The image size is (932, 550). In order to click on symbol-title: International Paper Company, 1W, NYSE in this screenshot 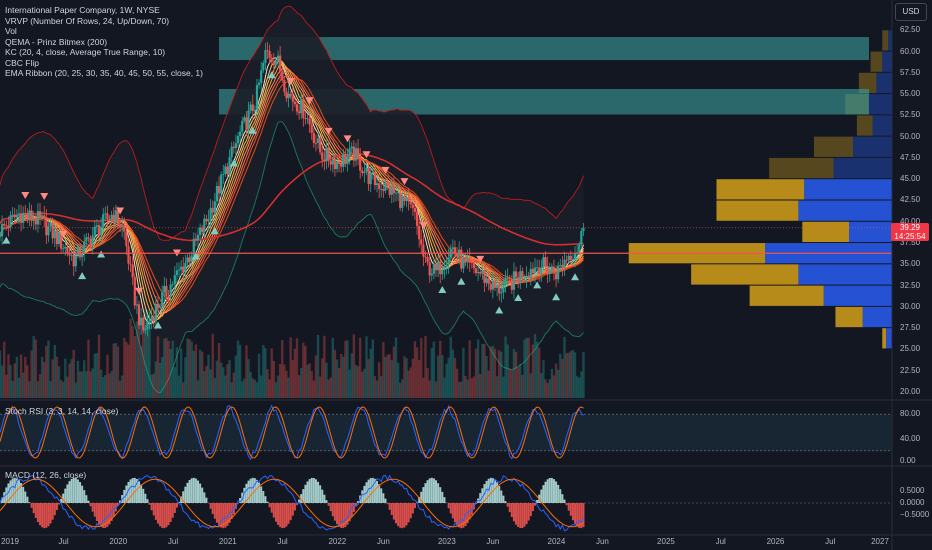, I will do `click(82, 10)`.